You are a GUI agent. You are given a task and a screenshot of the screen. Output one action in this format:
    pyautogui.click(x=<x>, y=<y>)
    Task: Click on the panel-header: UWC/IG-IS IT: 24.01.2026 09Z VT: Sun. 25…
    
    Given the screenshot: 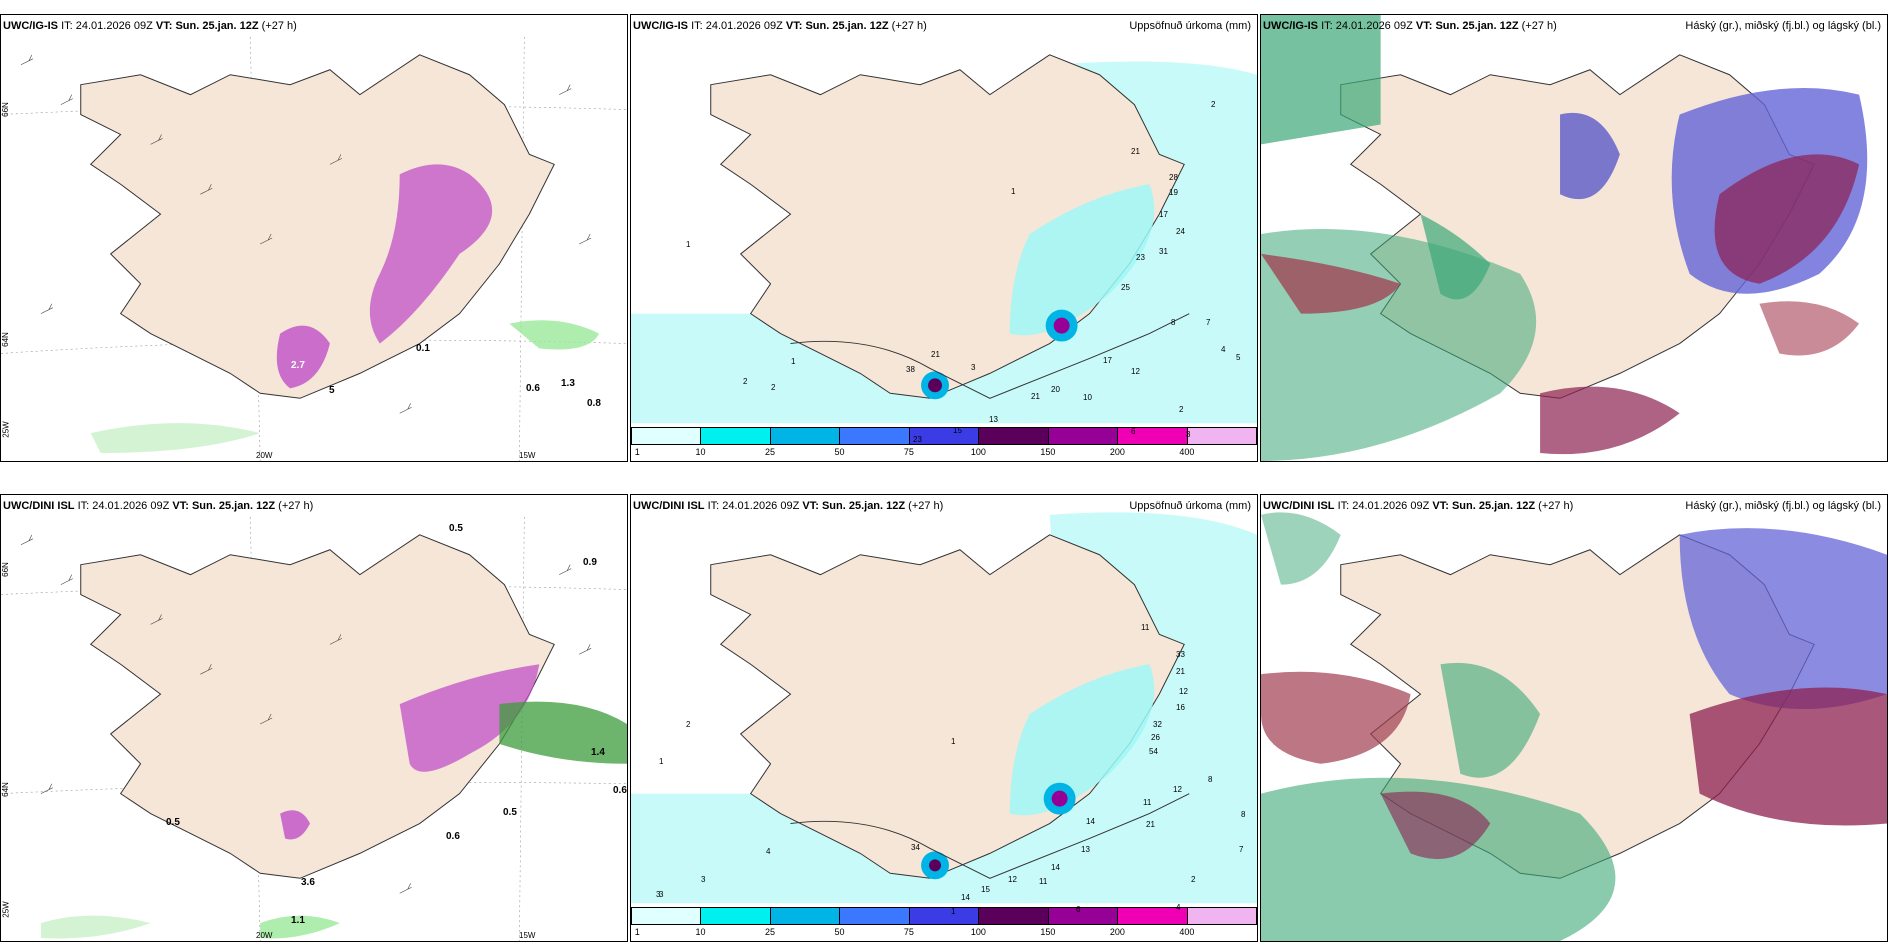 What is the action you would take?
    pyautogui.click(x=314, y=26)
    